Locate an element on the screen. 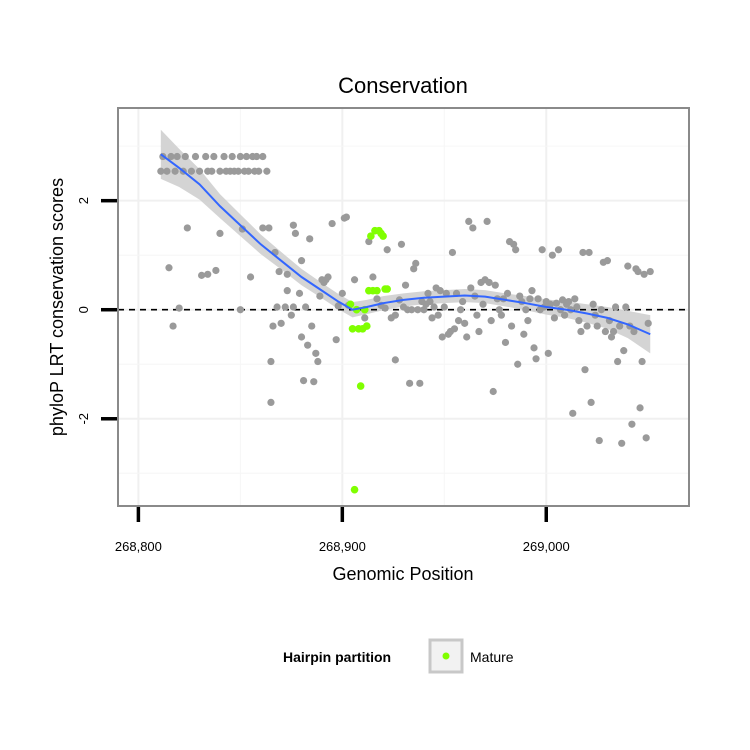 The height and width of the screenshot is (750, 750). x-axis-title: Genomic Position is located at coordinates (402, 574).